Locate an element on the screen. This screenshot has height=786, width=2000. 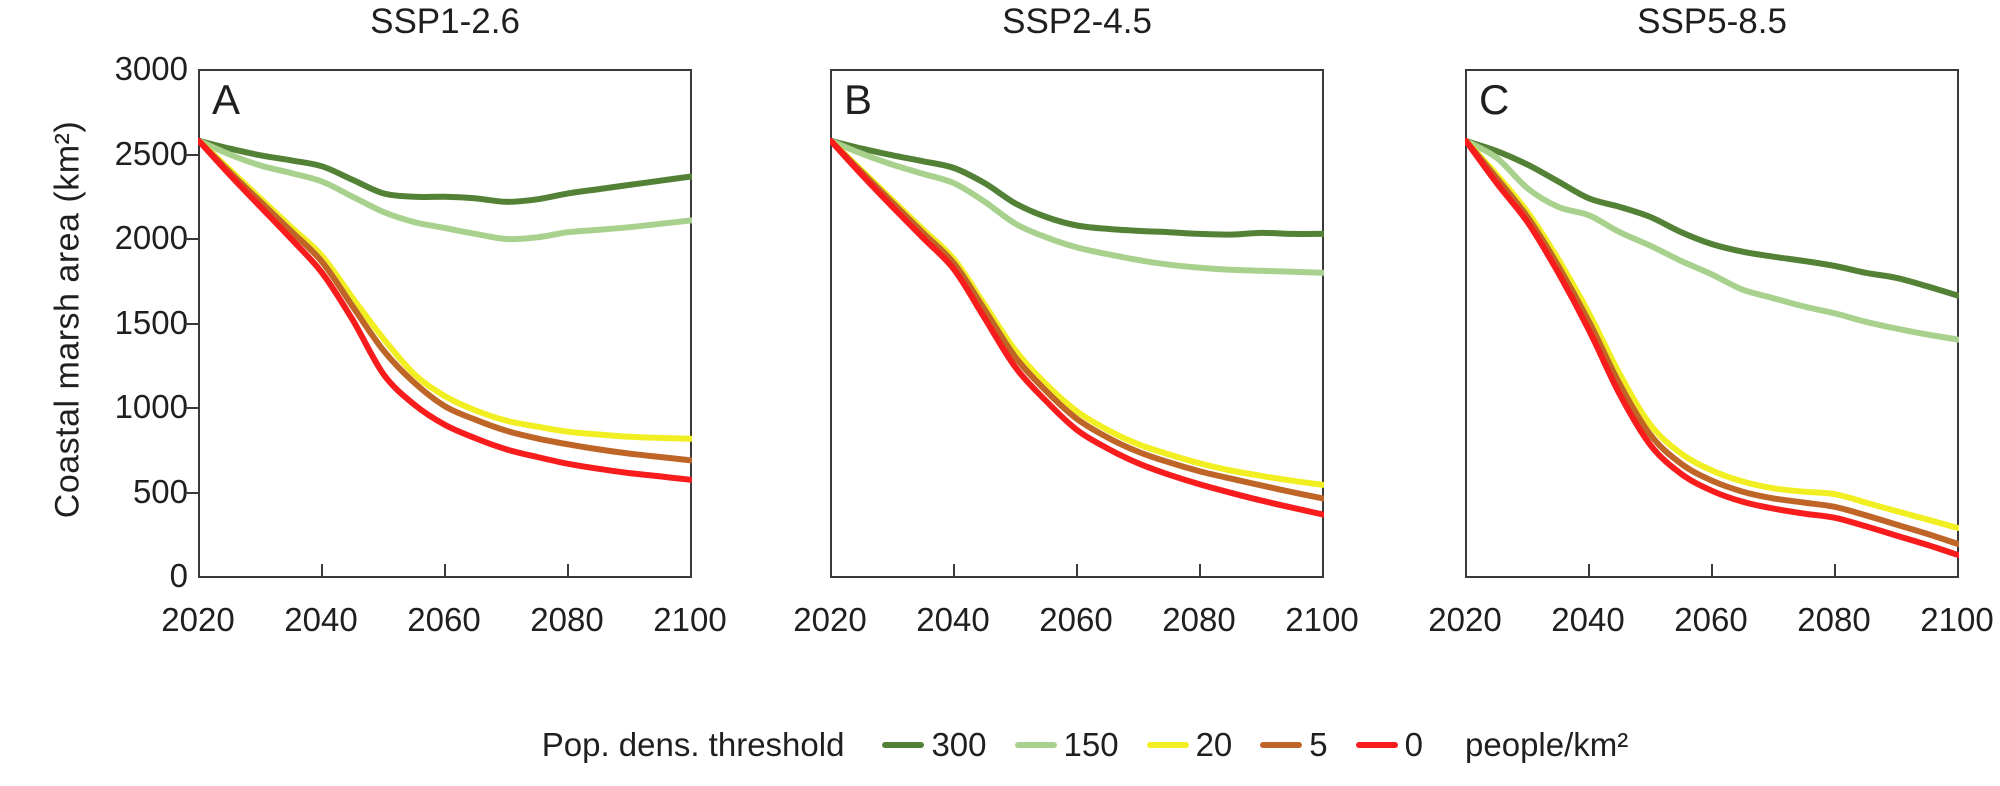
legend-item-5: 5 is located at coordinates (1294, 745).